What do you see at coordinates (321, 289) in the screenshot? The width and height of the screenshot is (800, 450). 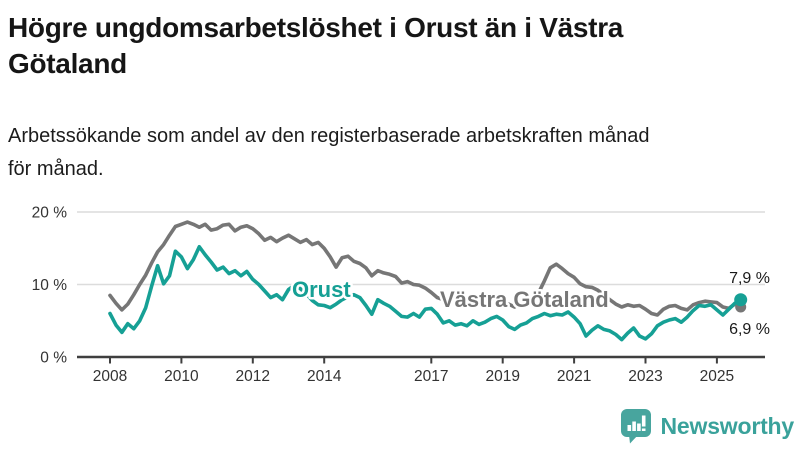 I see `series-label-orust: Orust` at bounding box center [321, 289].